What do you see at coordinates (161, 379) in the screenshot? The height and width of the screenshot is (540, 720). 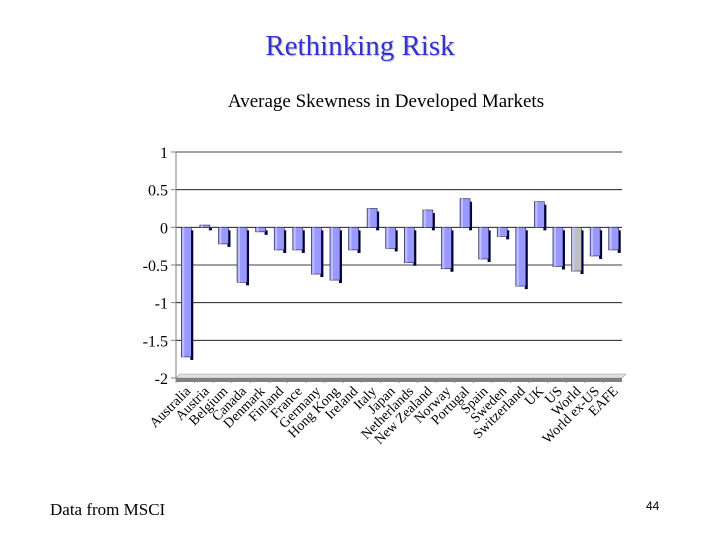 I see `y-tick-label: -2` at bounding box center [161, 379].